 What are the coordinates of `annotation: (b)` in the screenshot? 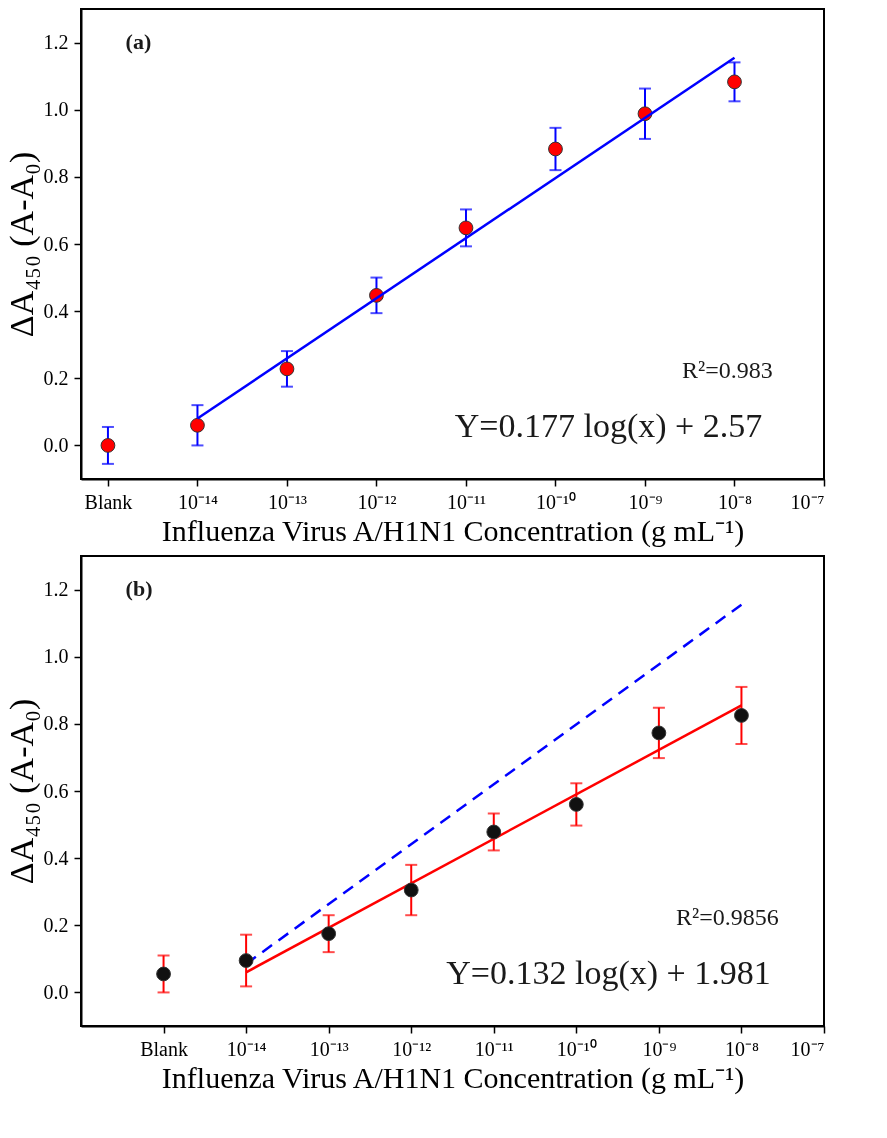 It's located at (139, 588).